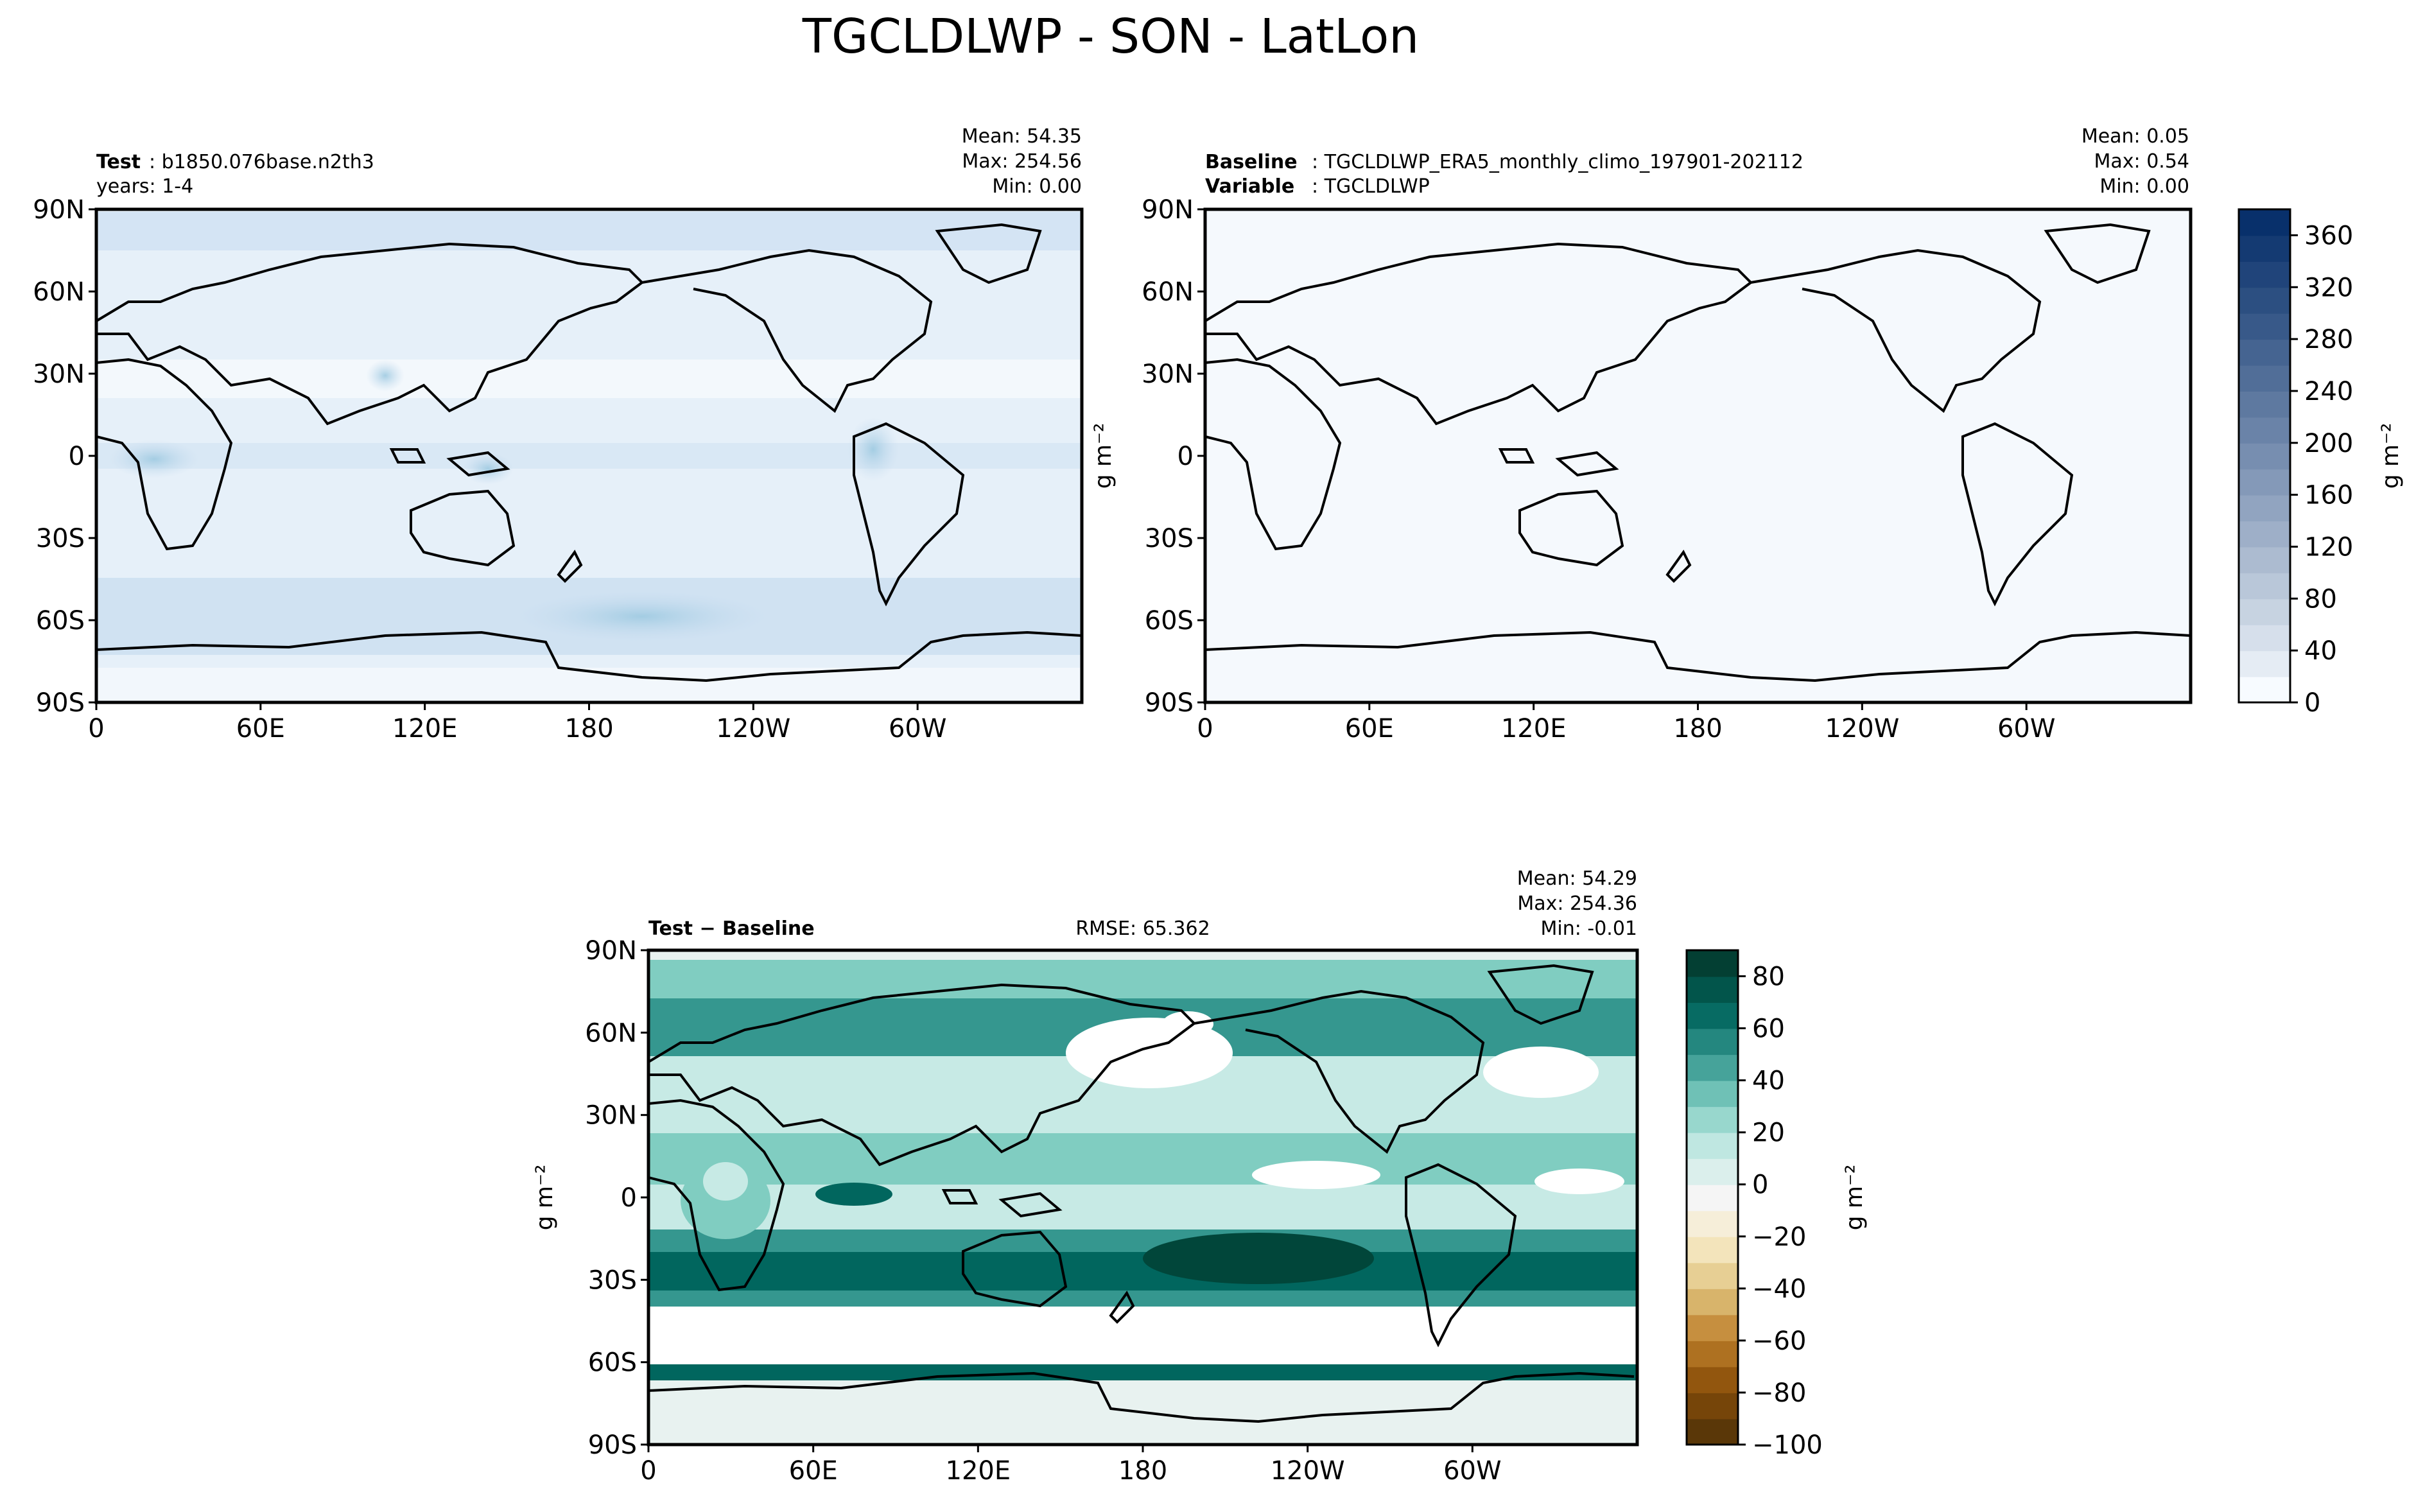 This screenshot has height=1512, width=2416. What do you see at coordinates (59, 210) in the screenshot?
I see `test-lat-tick-label: 90N` at bounding box center [59, 210].